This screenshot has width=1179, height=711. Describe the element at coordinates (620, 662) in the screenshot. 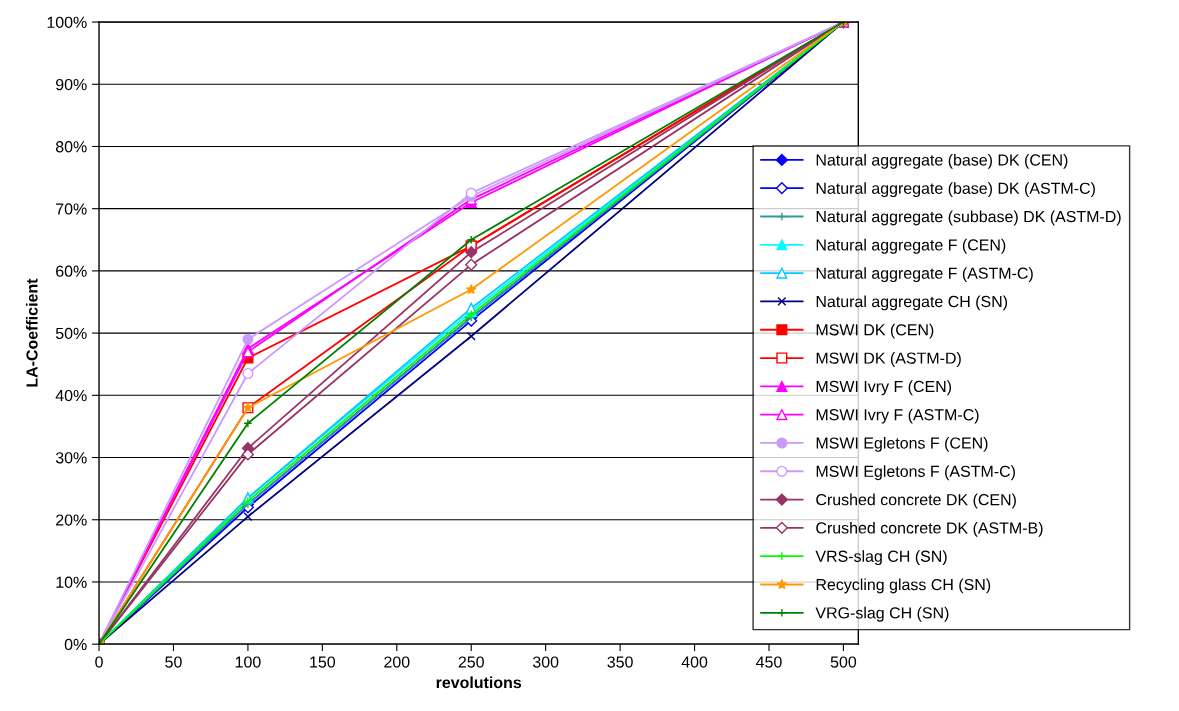

I see `x-tick-label: 350` at that location.